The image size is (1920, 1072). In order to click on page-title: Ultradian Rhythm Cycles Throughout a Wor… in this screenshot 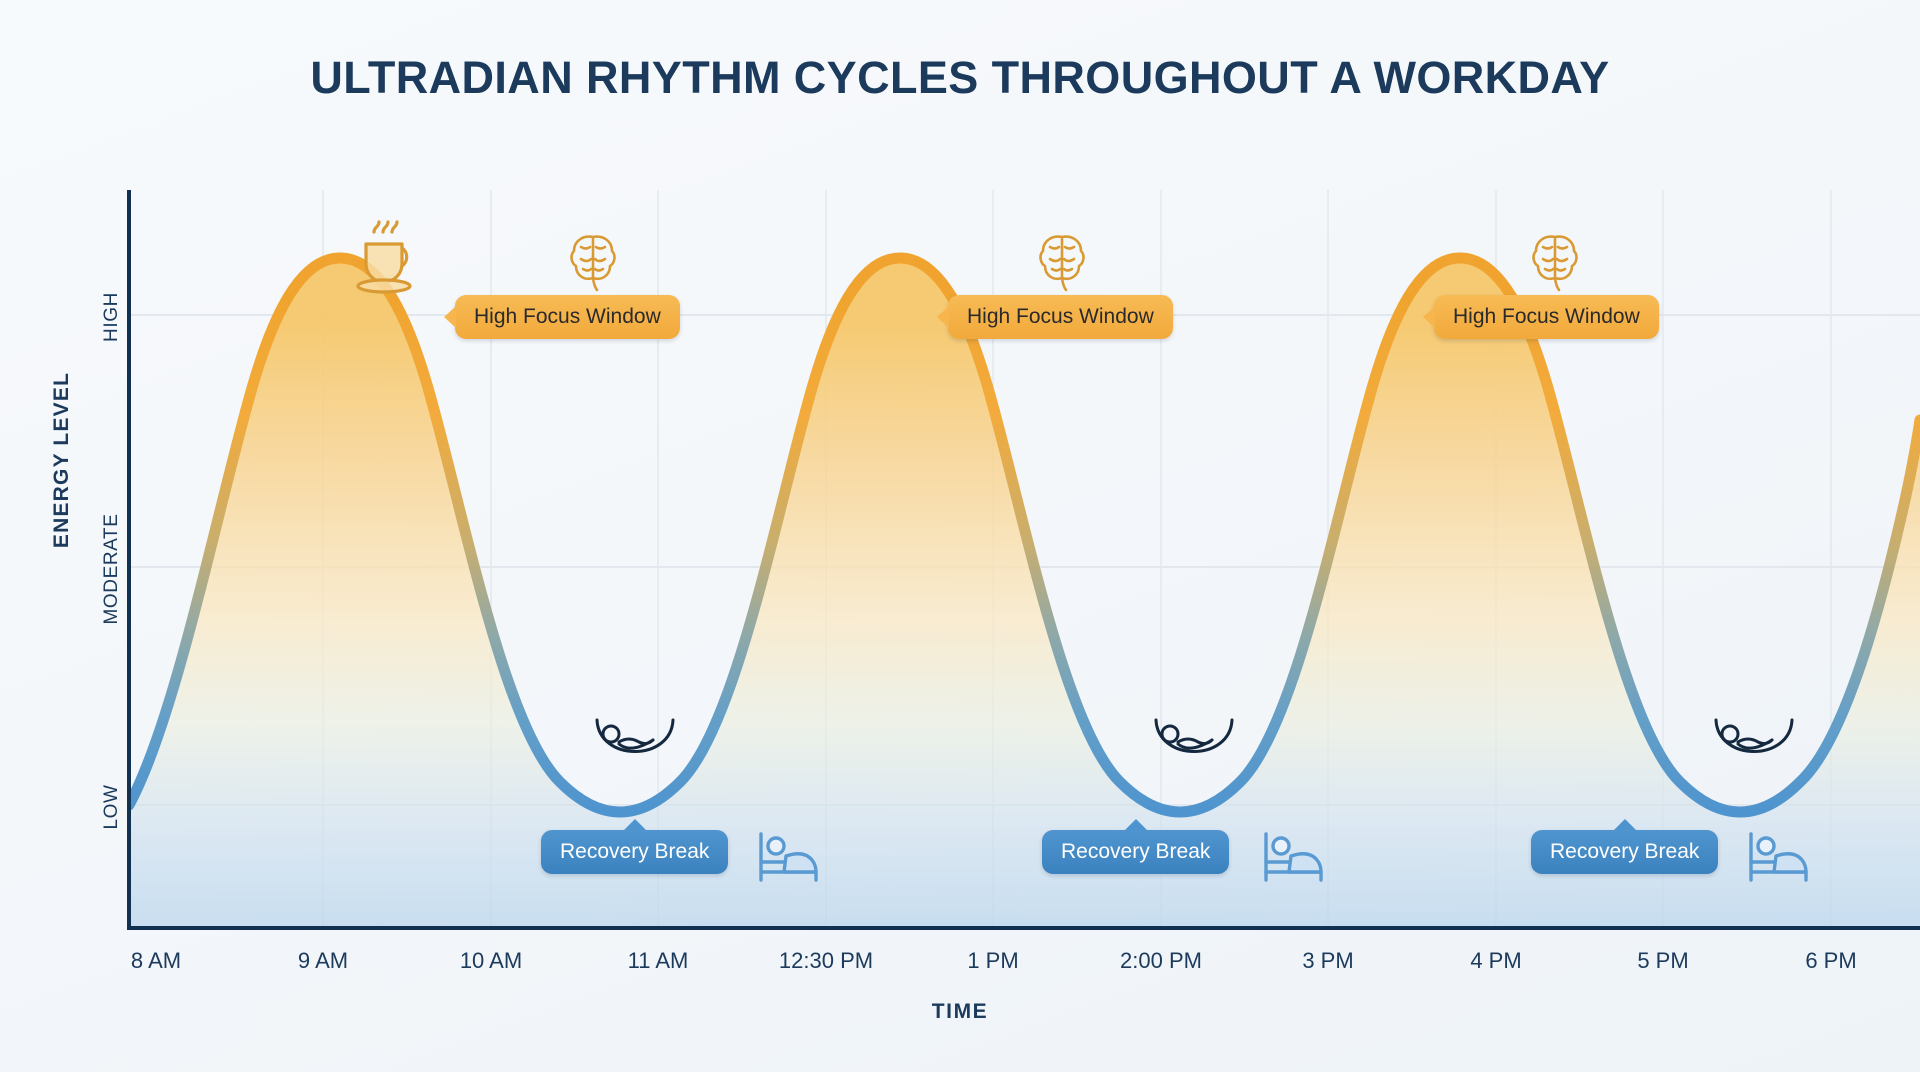, I will do `click(960, 77)`.